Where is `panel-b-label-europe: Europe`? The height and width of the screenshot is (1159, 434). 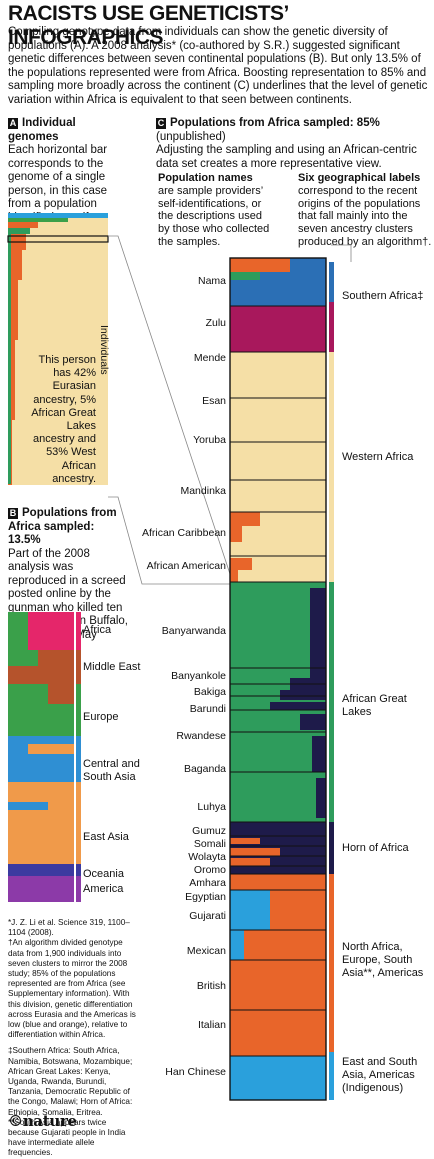
panel-b-label-europe: Europe is located at coordinates (101, 717).